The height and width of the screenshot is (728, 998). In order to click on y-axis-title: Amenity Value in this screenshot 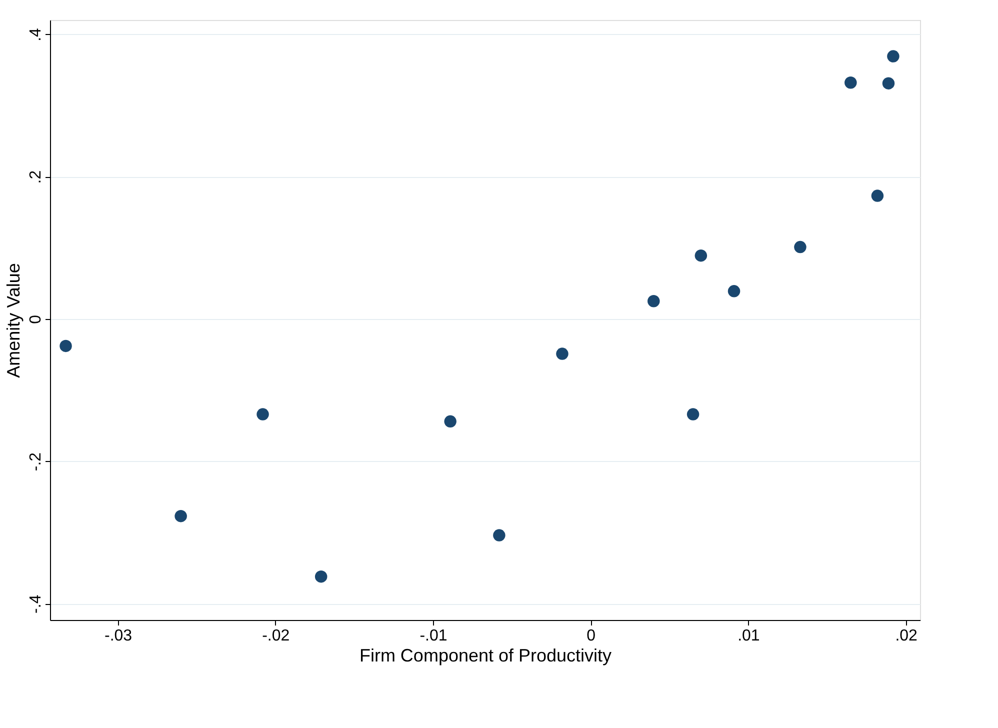, I will do `click(14, 320)`.